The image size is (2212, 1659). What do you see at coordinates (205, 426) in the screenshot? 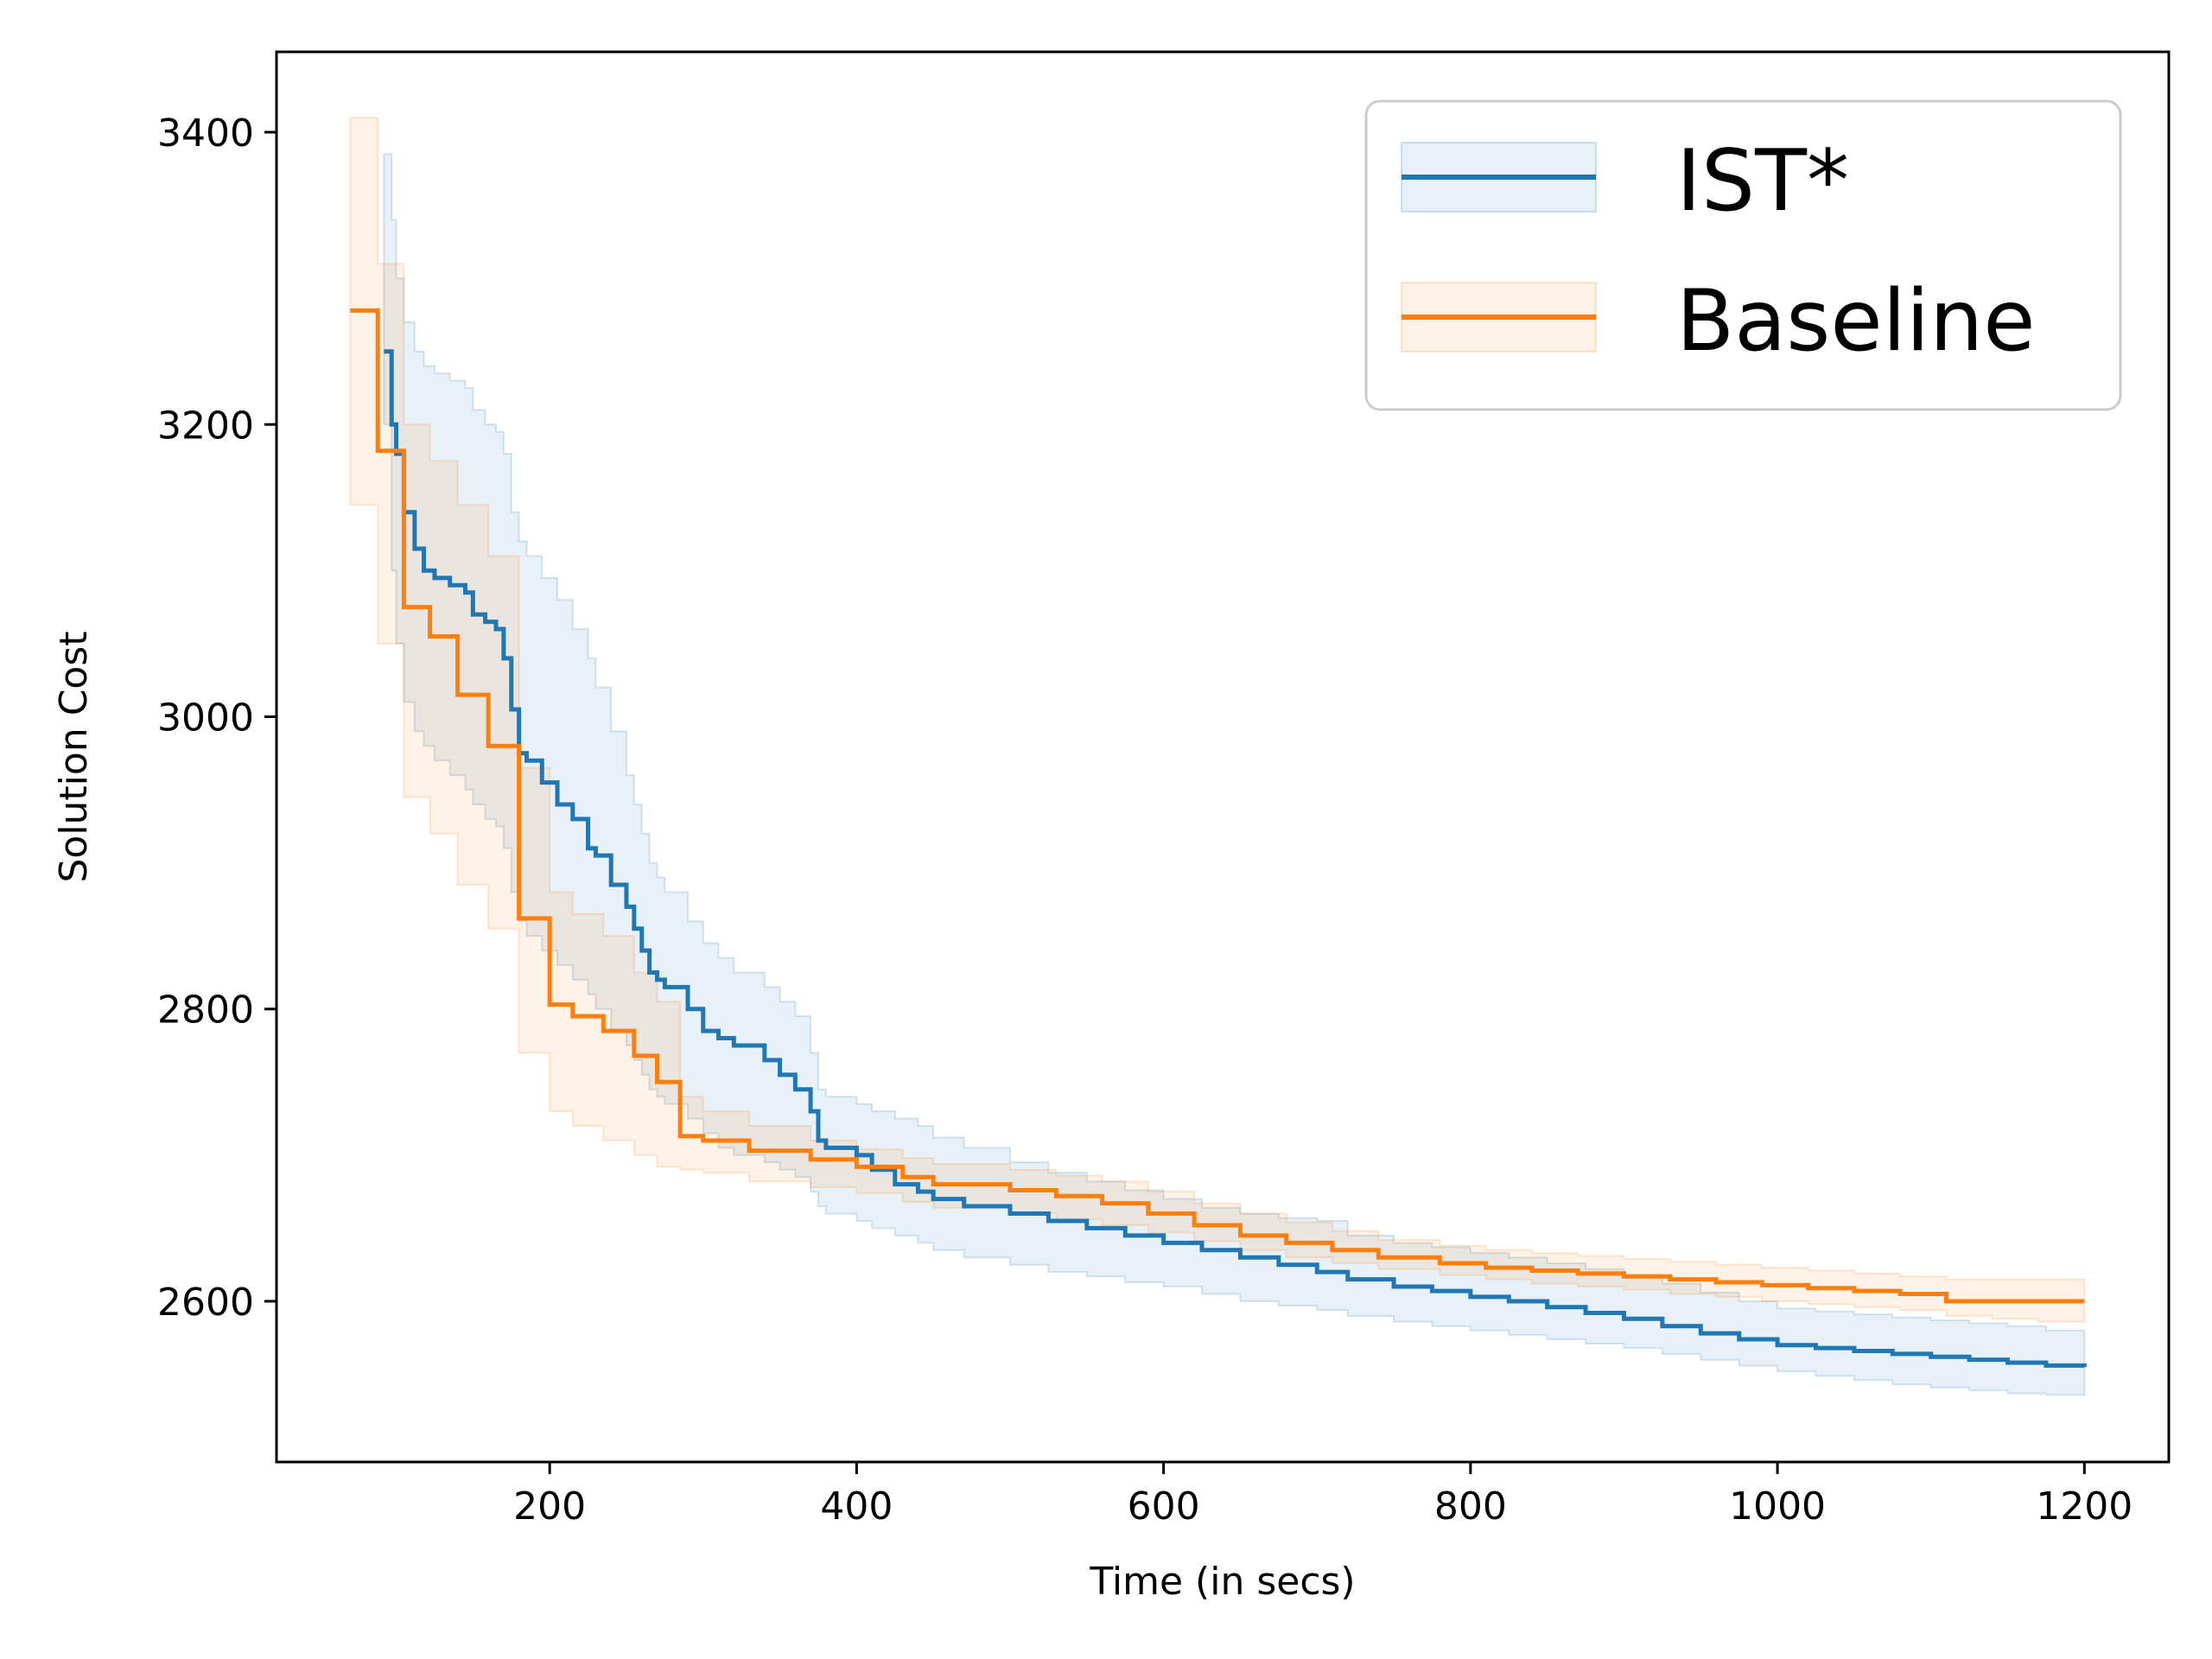
I see `y-tick-label: 3200` at bounding box center [205, 426].